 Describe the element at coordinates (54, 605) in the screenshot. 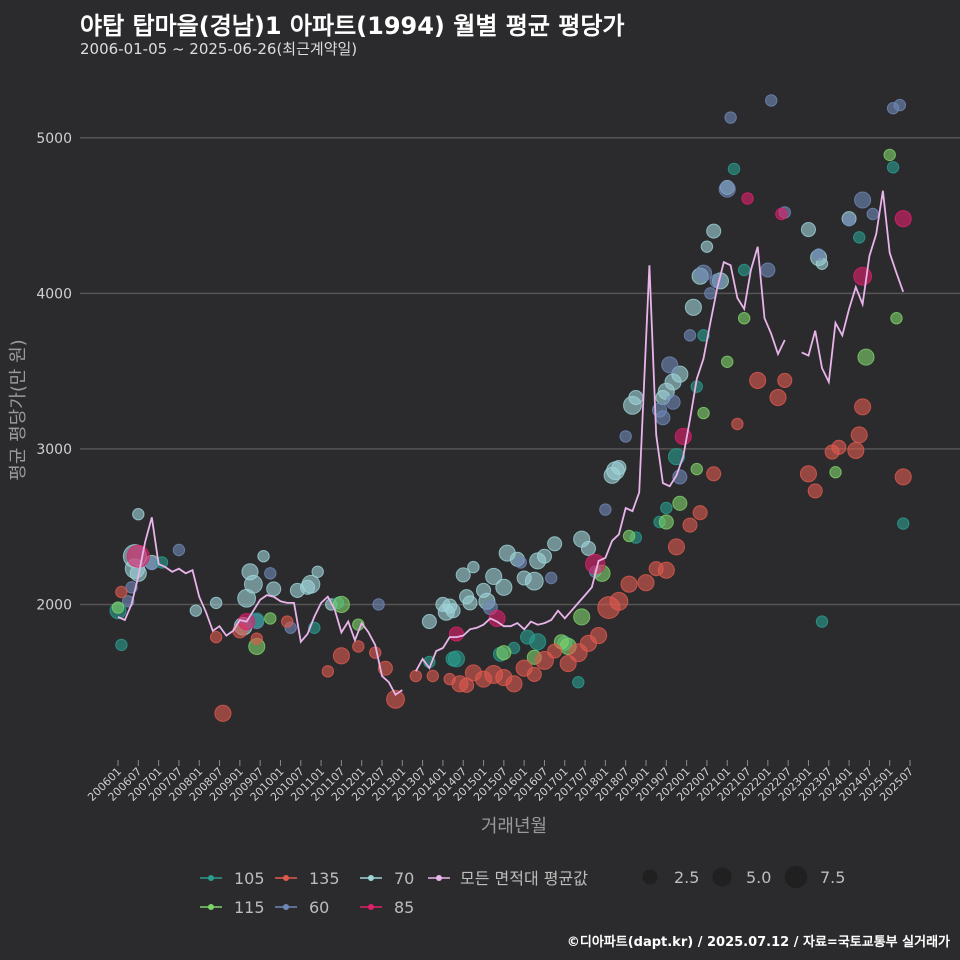

I see `y-tick-label: 2000` at that location.